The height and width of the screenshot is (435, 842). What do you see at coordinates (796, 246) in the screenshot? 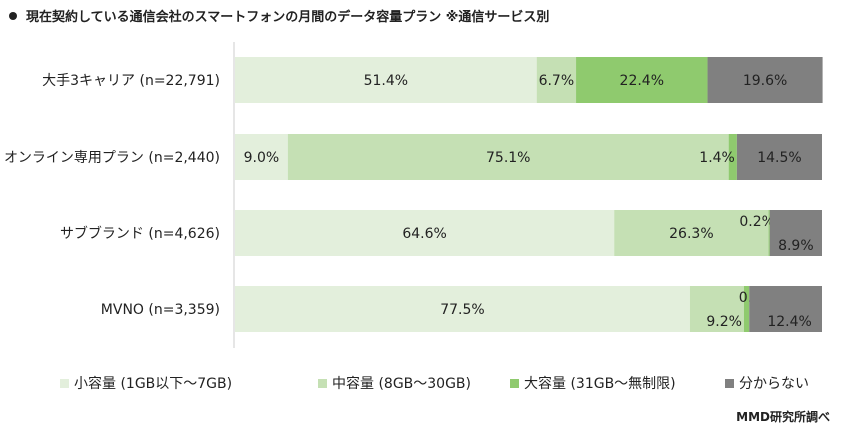
I see `data-label: 8.9%` at bounding box center [796, 246].